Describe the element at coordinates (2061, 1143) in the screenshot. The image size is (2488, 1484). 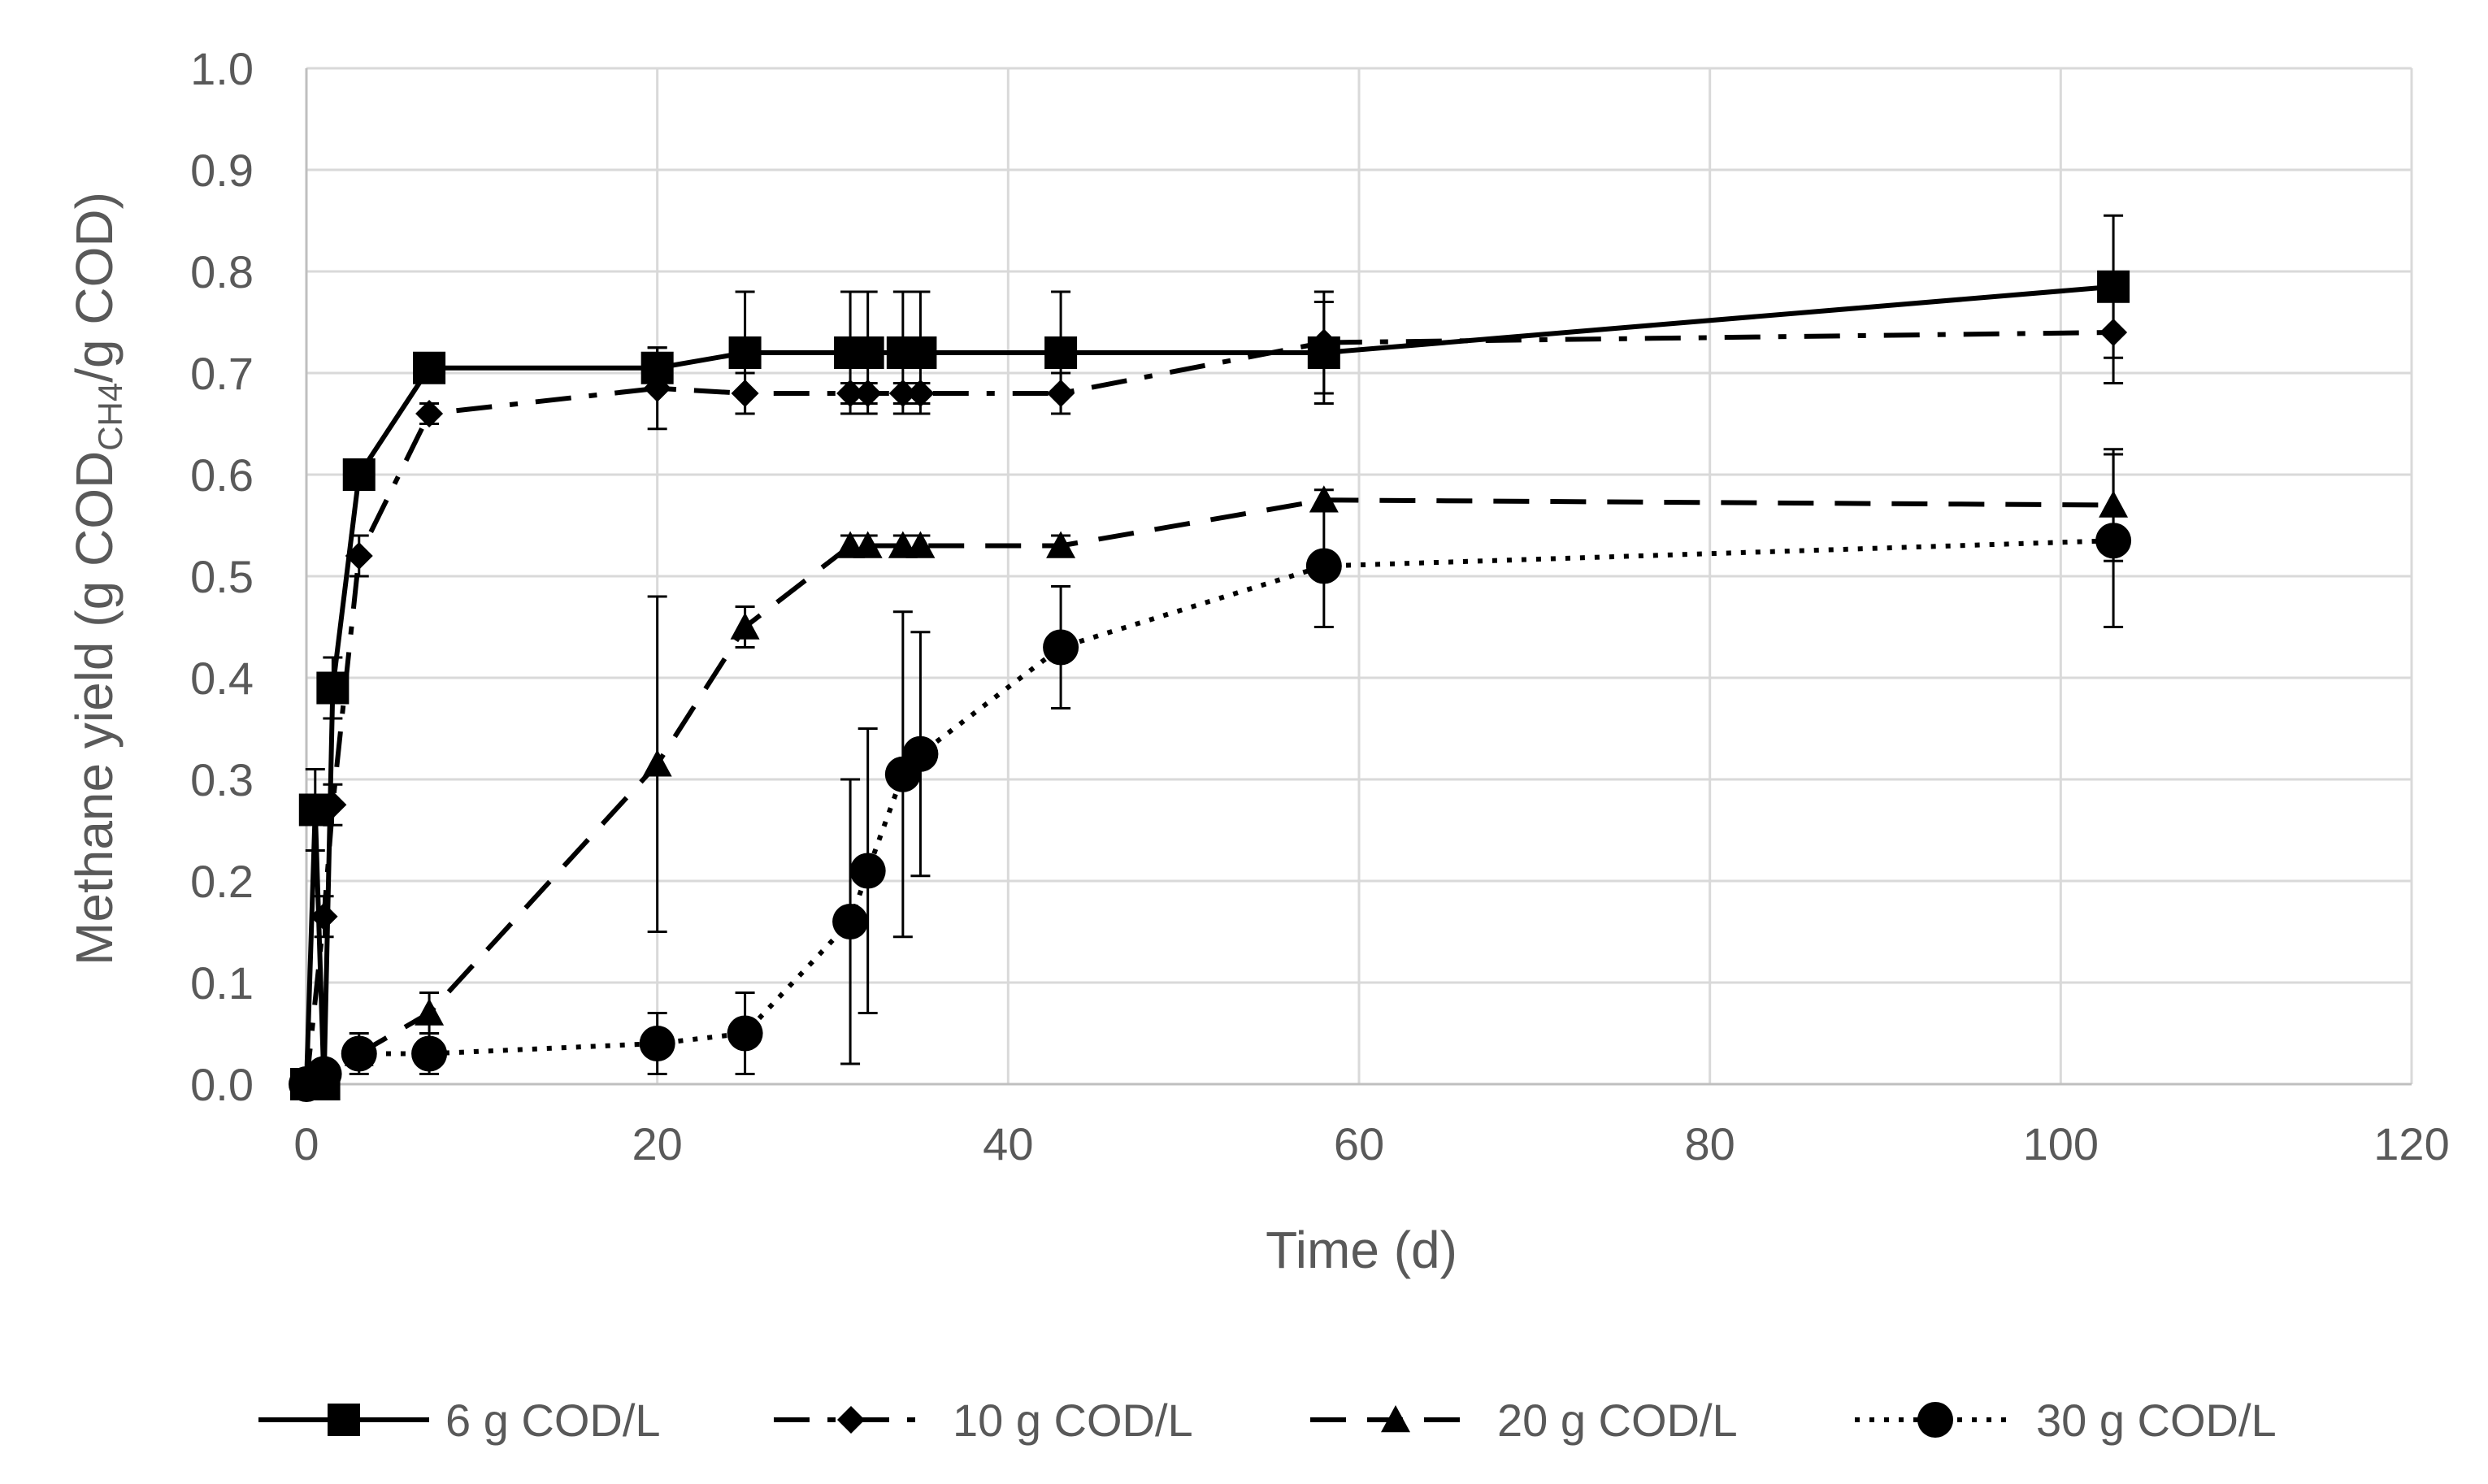
I see `x-tick-label: 100` at that location.